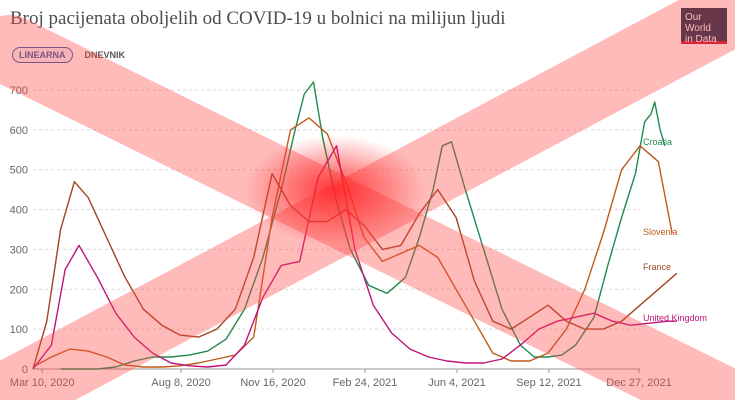 The height and width of the screenshot is (400, 735). Describe the element at coordinates (660, 232) in the screenshot. I see `series-label-slovenia: Slovenia` at that location.